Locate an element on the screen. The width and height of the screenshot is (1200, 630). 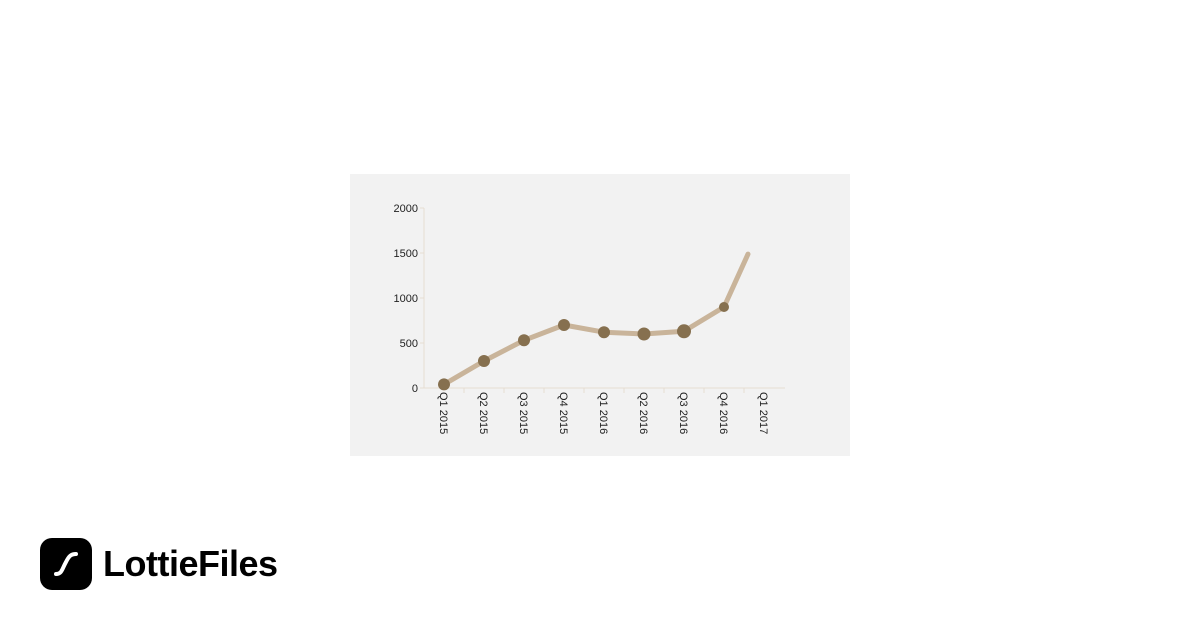
x-tick-label: Q2 2015 is located at coordinates (483, 413).